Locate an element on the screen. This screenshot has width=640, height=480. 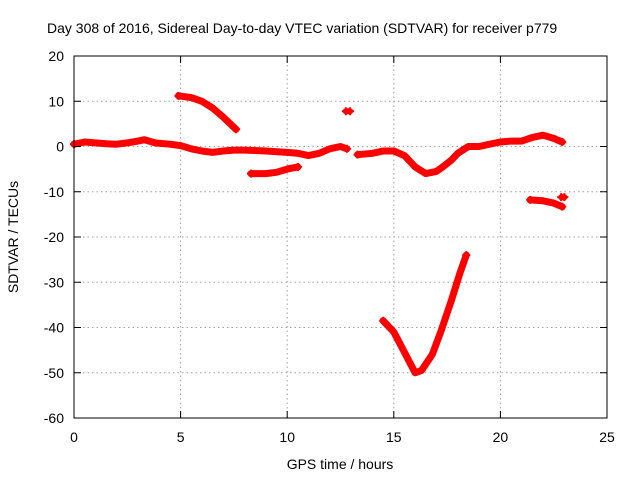
x-tick-label: 0 is located at coordinates (74, 437).